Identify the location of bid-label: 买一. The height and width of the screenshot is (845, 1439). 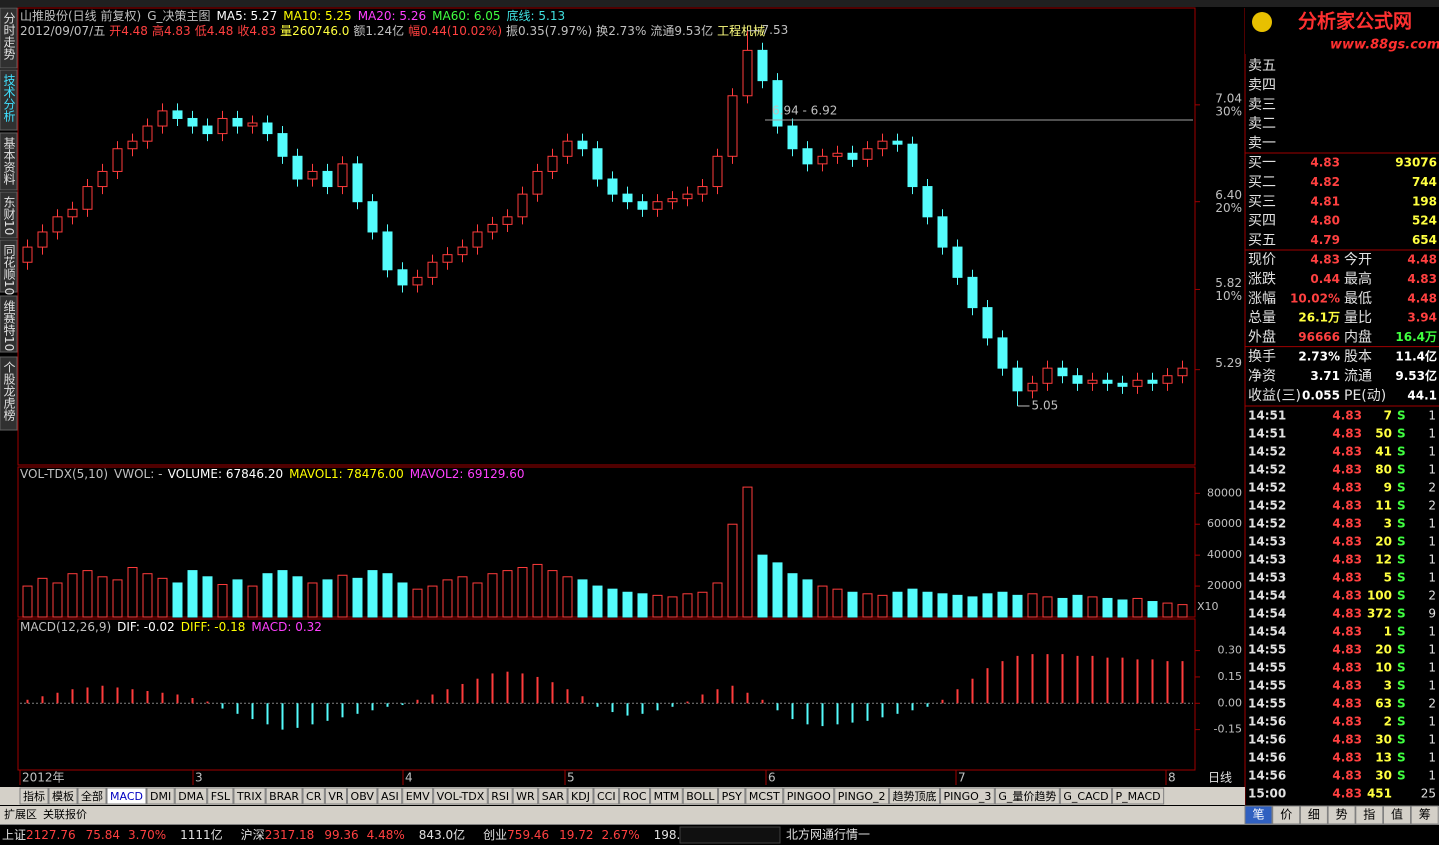
(1262, 163).